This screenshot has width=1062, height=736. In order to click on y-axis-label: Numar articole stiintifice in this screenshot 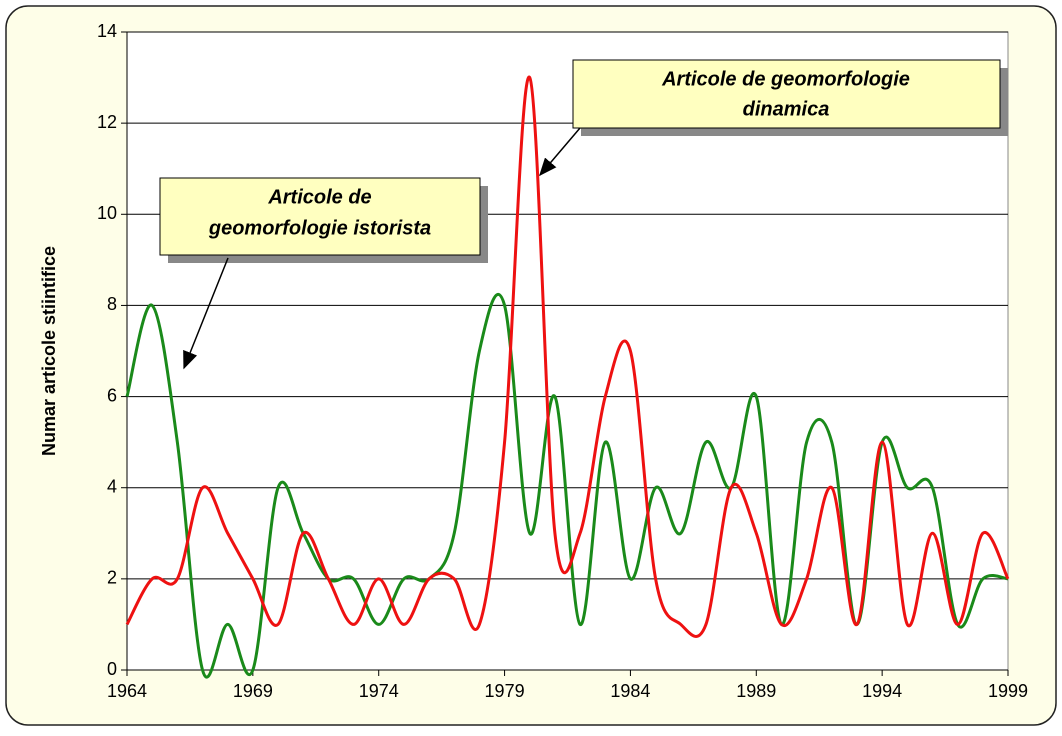, I will do `click(49, 351)`.